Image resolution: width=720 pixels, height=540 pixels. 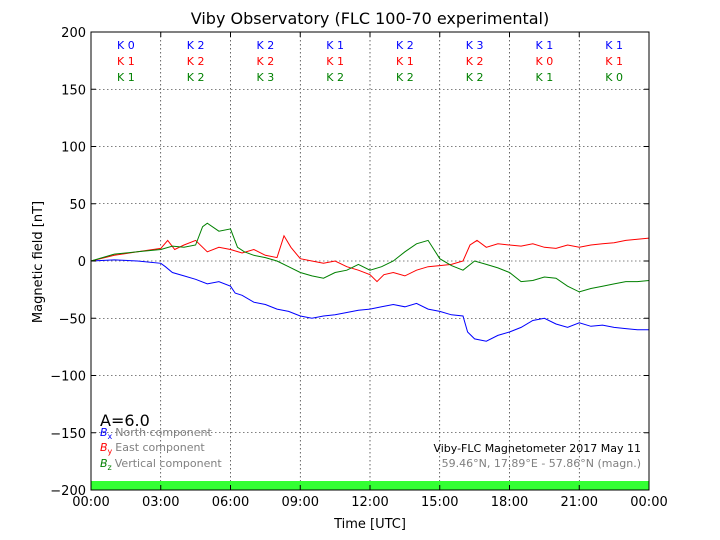 I want to click on a-index: A=6.0, so click(x=125, y=420).